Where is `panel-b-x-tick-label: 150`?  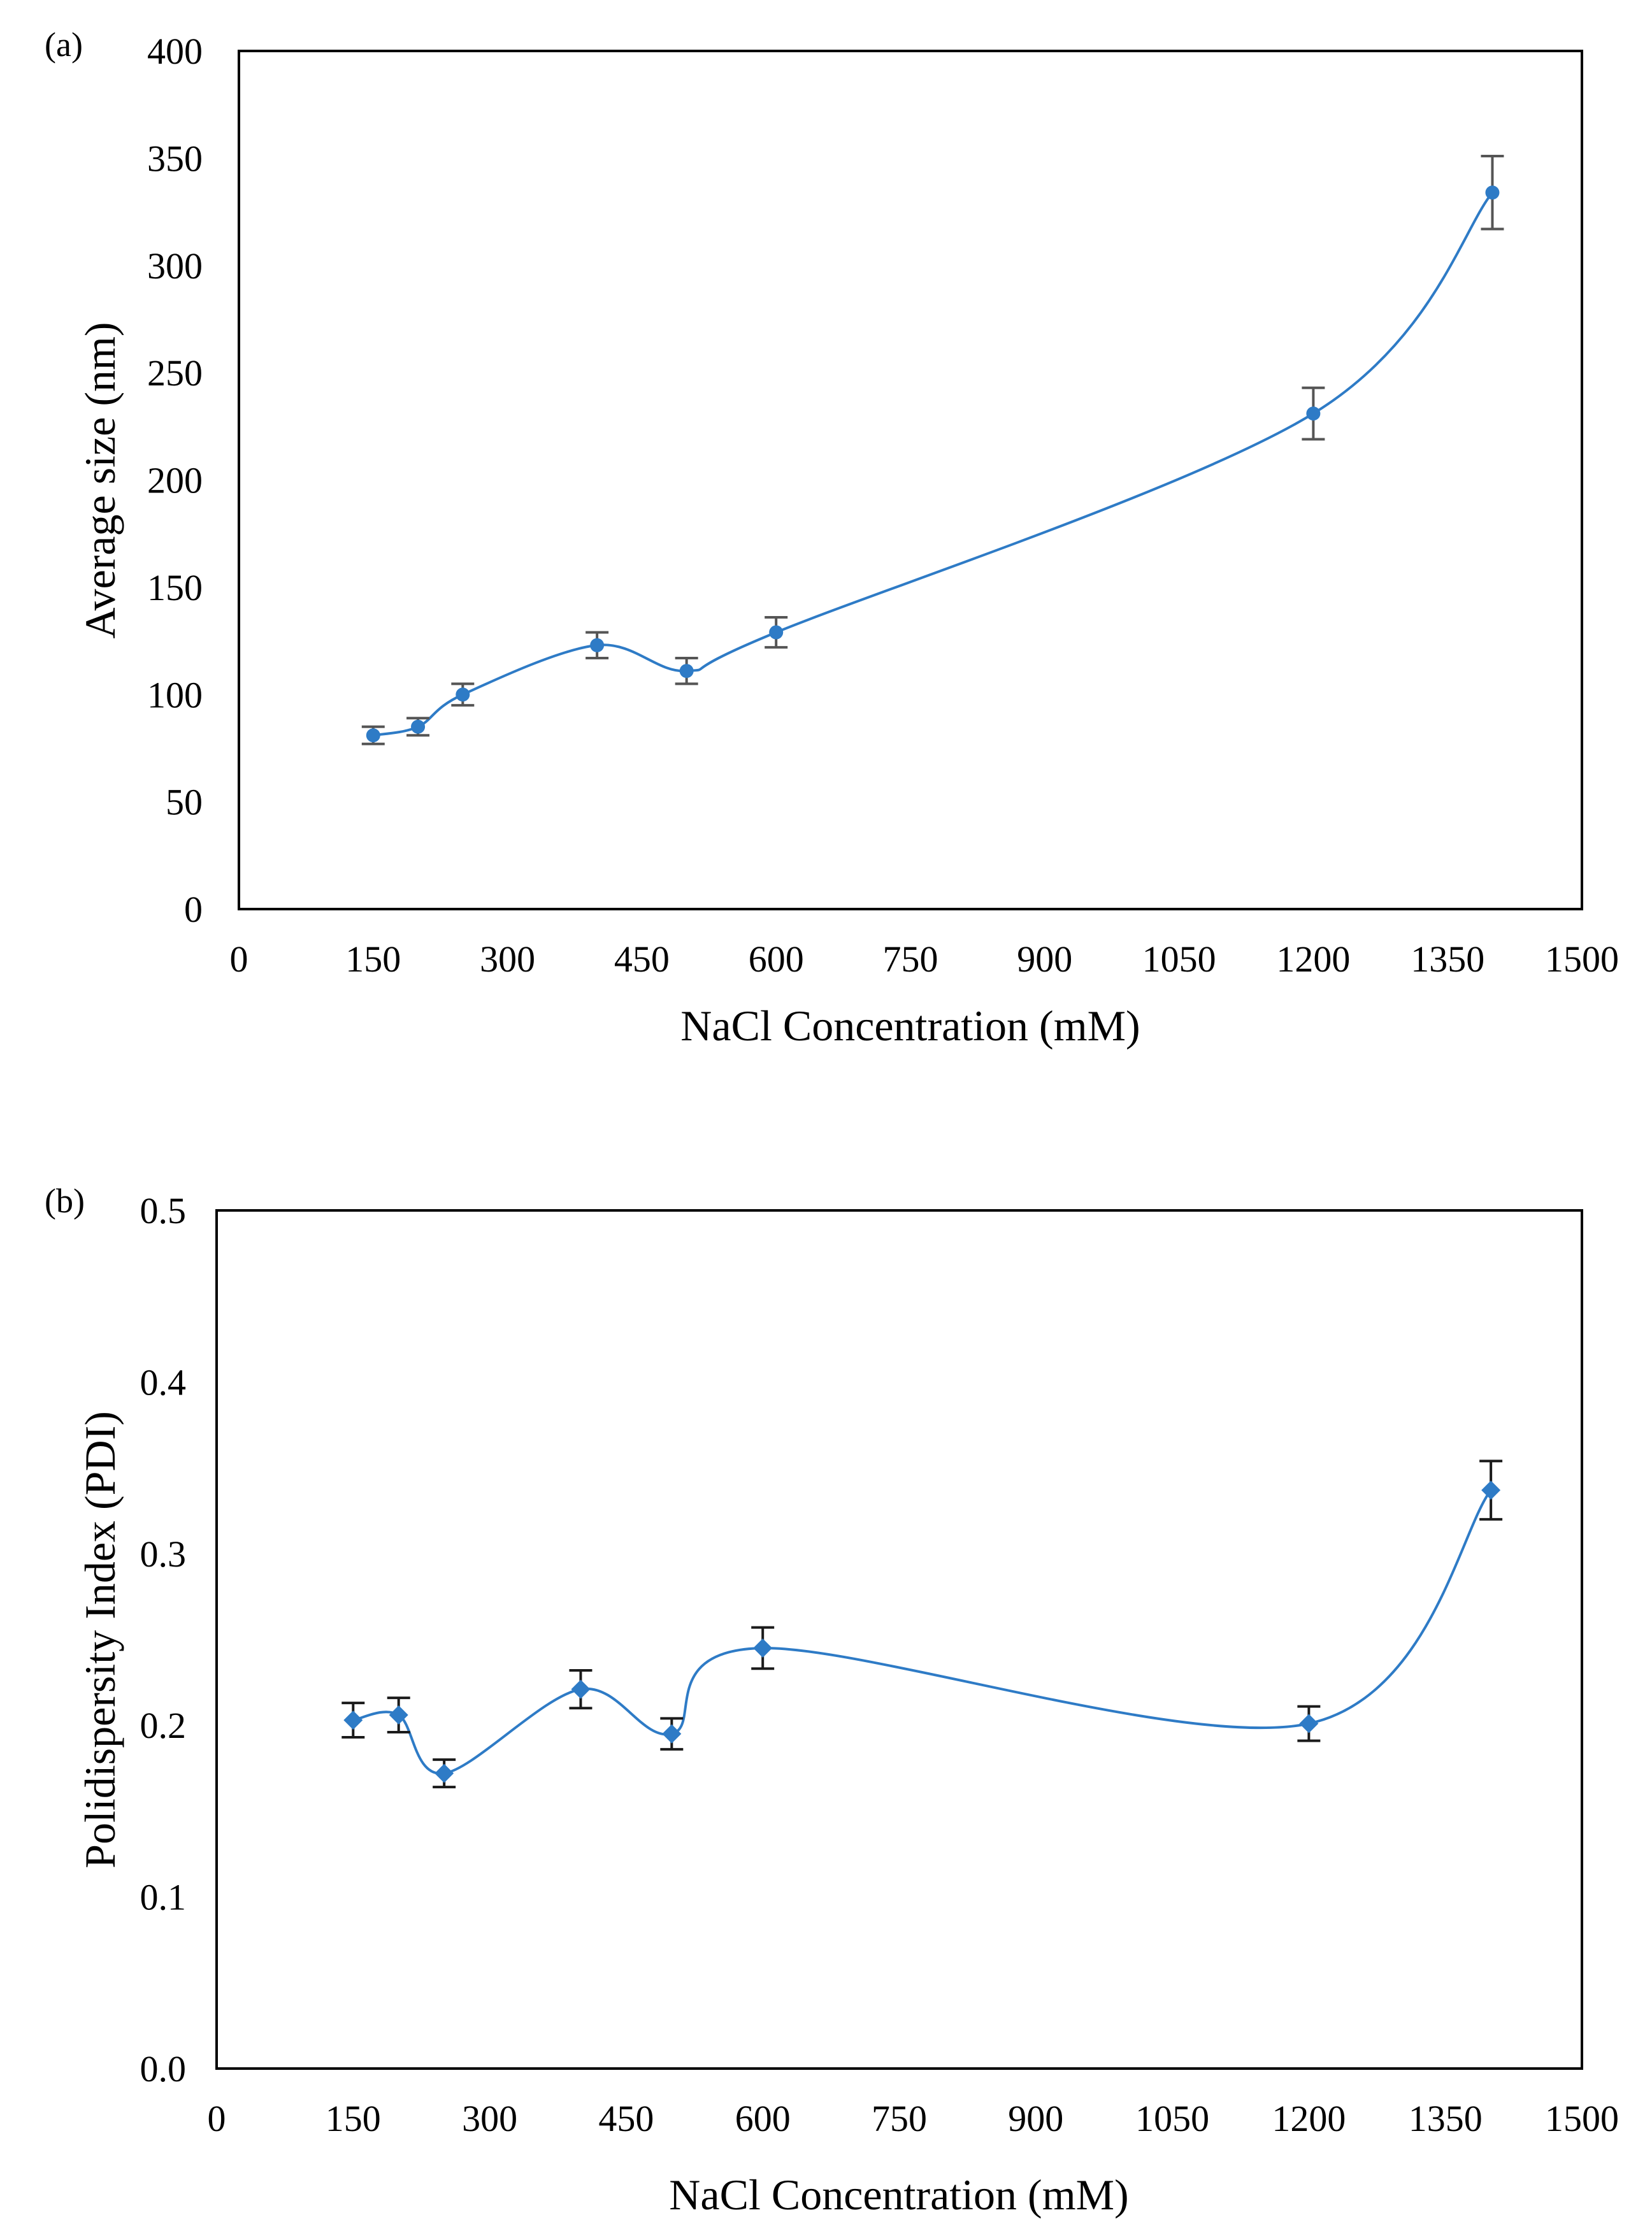
panel-b-x-tick-label: 150 is located at coordinates (353, 2118).